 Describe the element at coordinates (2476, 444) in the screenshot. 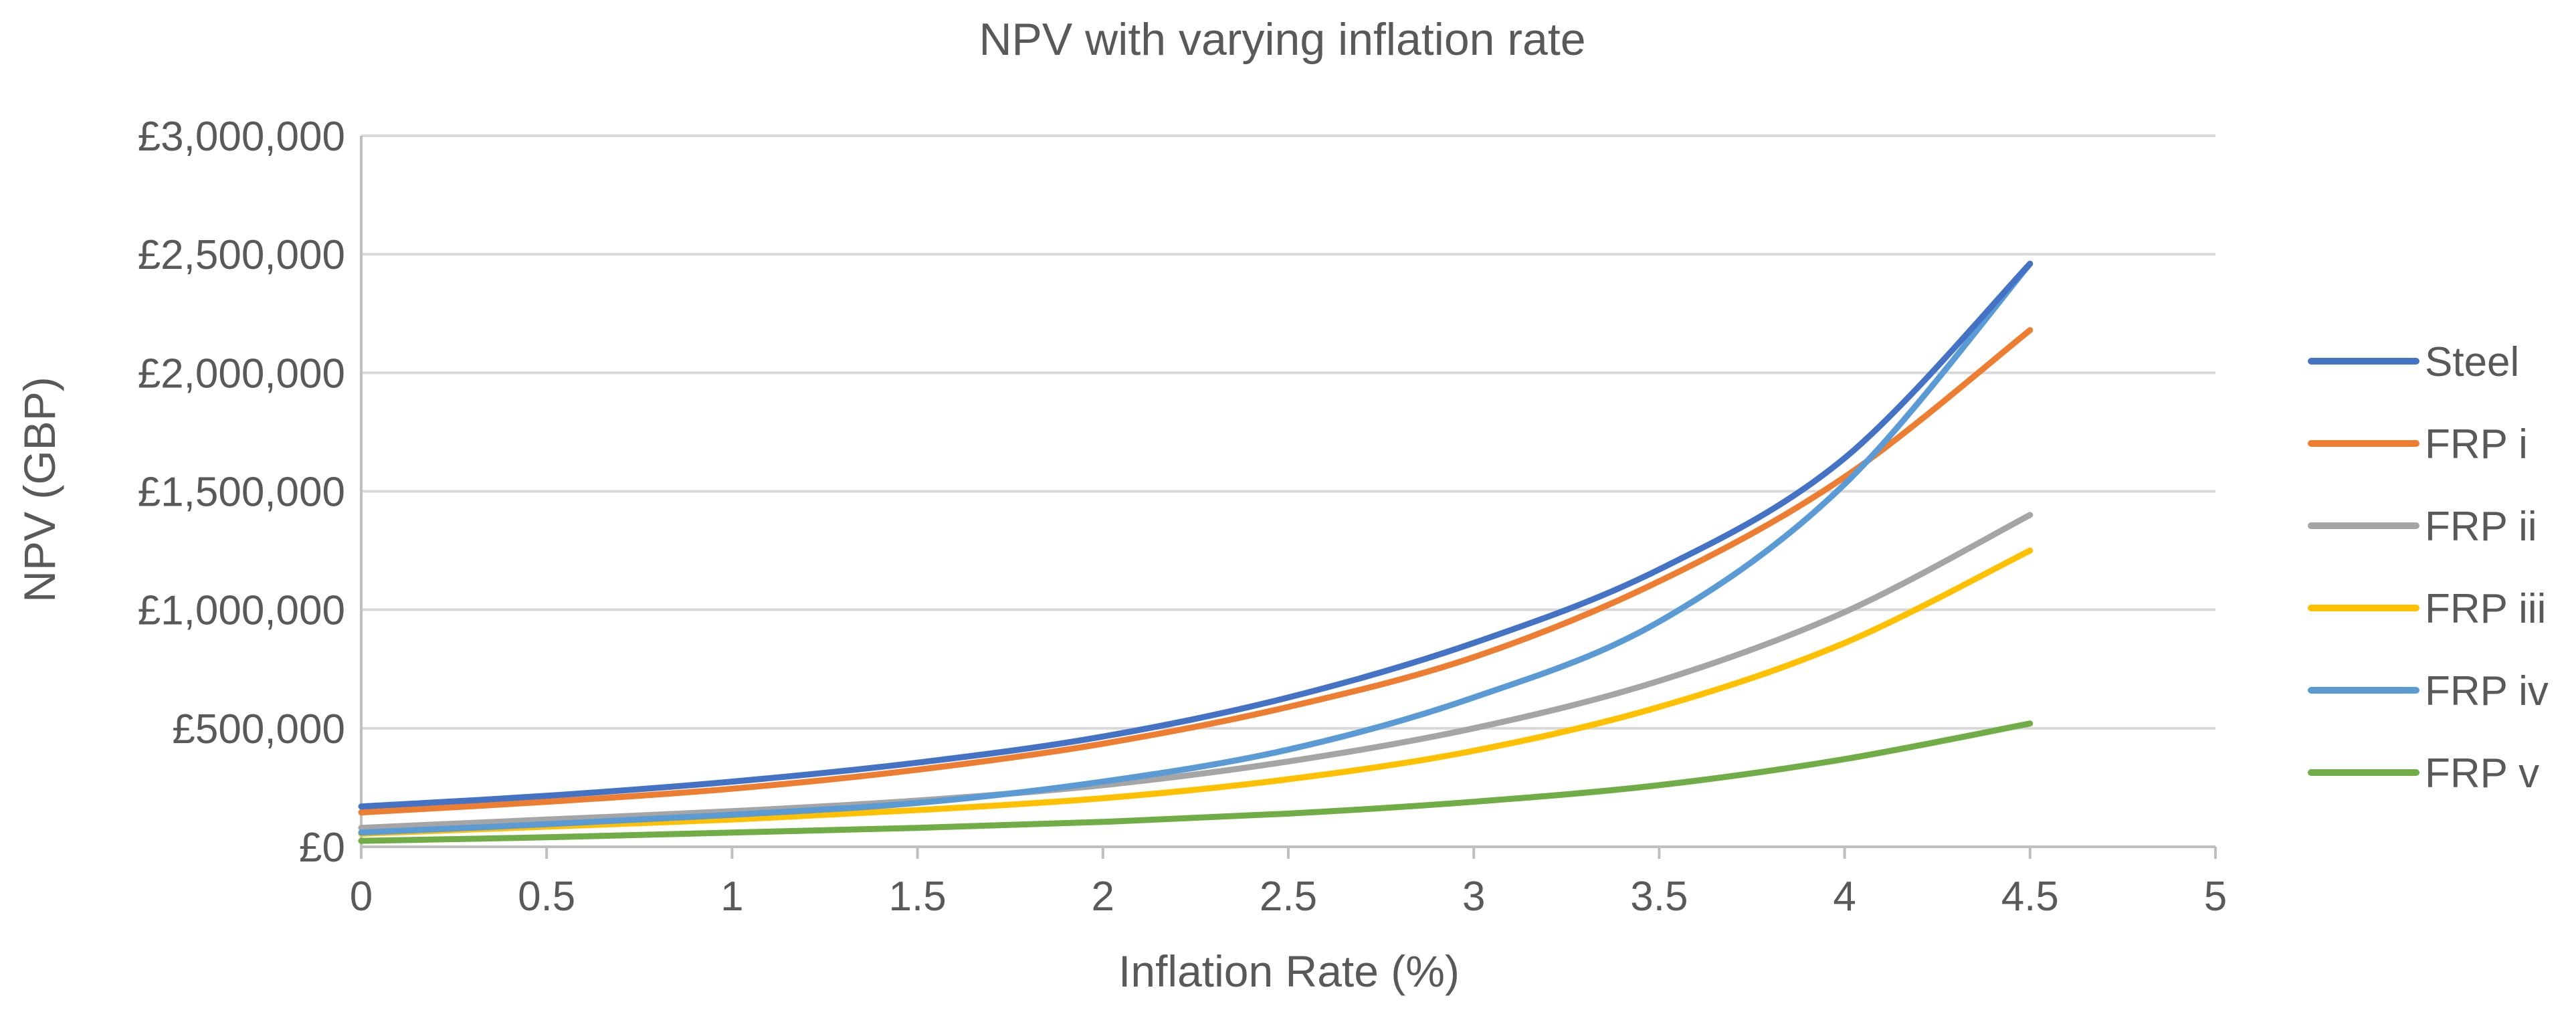

I see `legend-label-frp-i: FRP i` at that location.